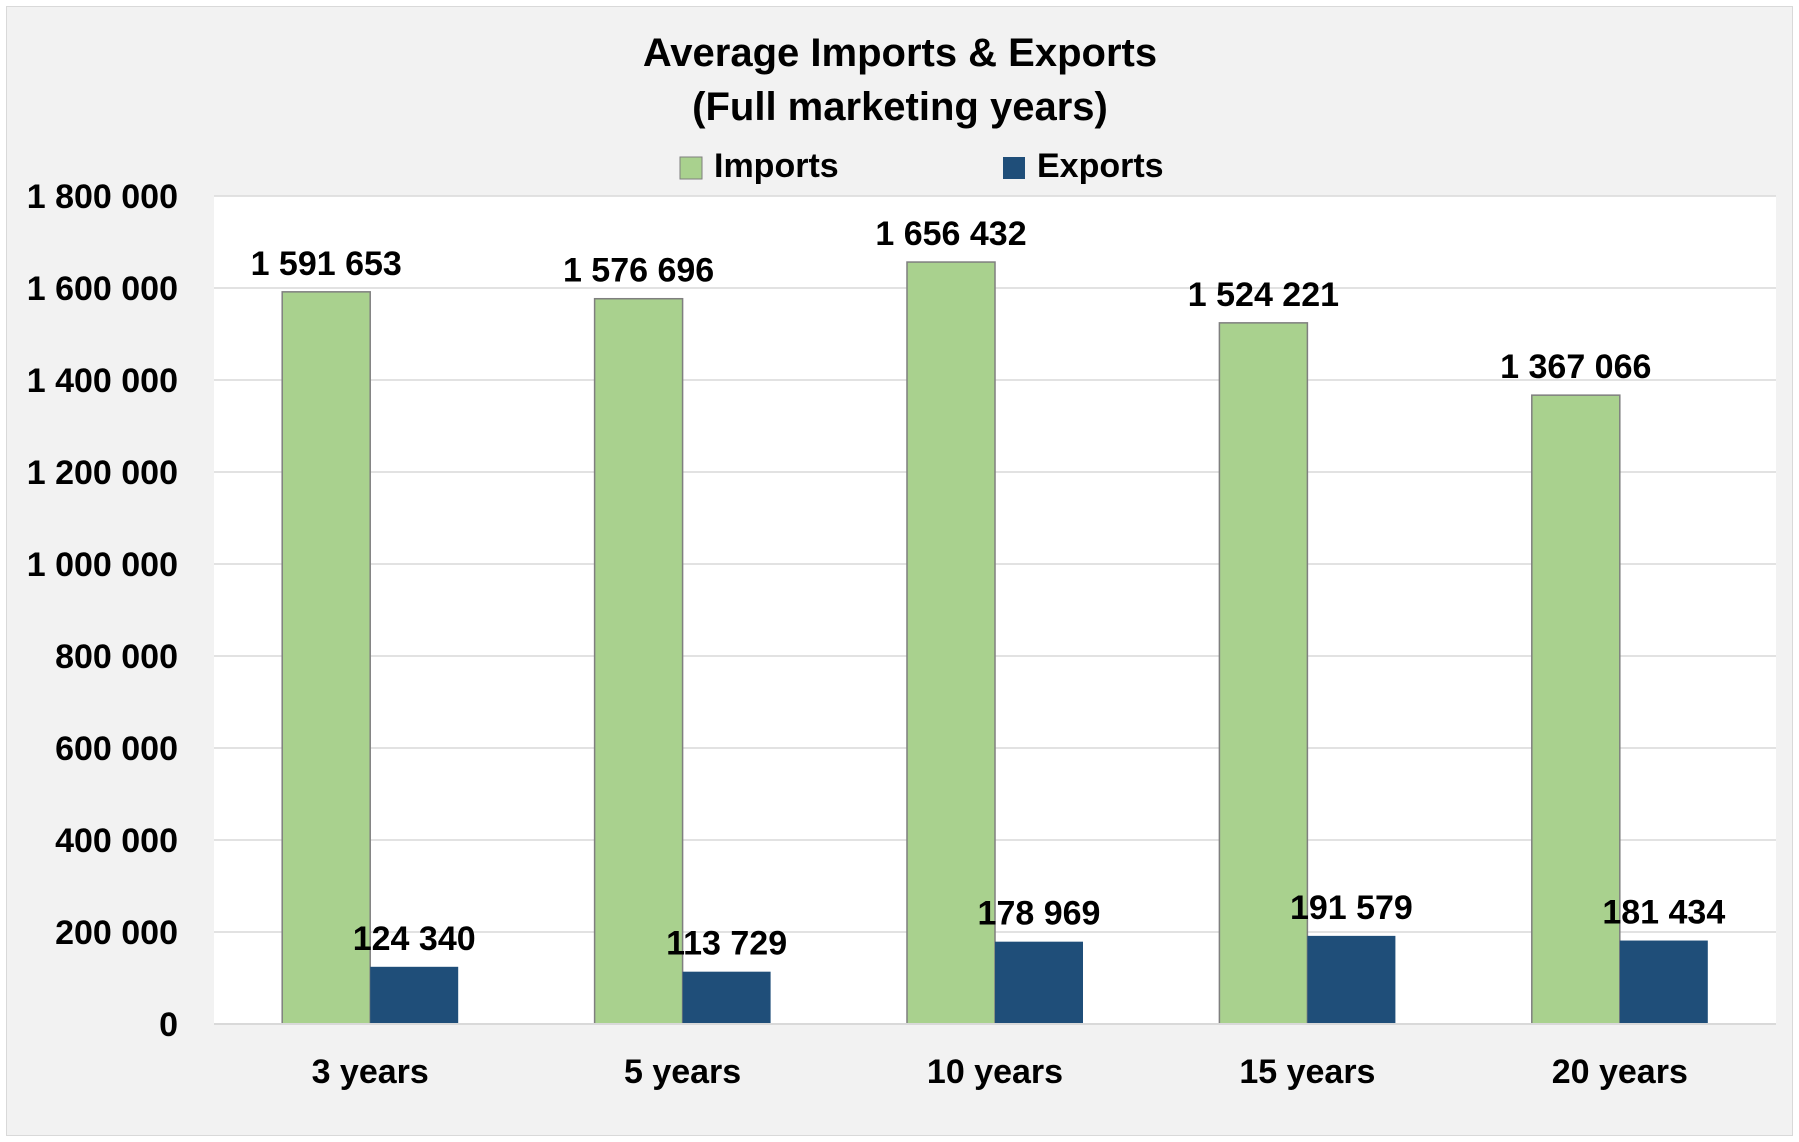  Describe the element at coordinates (776, 166) in the screenshot. I see `legend-label-imports: Imports` at that location.